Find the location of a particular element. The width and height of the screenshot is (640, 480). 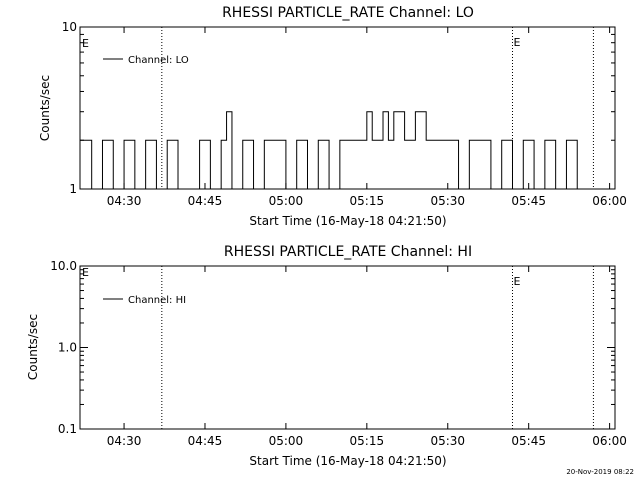

y-tick-label: 0.1 is located at coordinates (67, 429).